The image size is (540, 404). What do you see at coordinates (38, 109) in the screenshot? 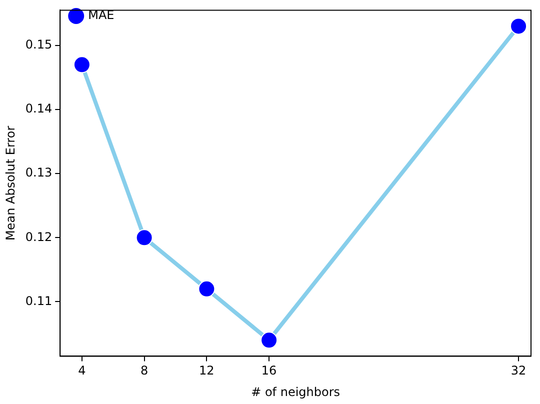
I see `y-tick-label: 0.14` at bounding box center [38, 109].